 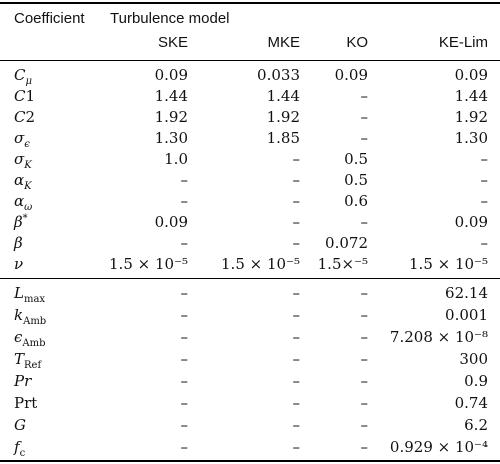 I want to click on coefficient-symbol: Prt, so click(x=26, y=403).